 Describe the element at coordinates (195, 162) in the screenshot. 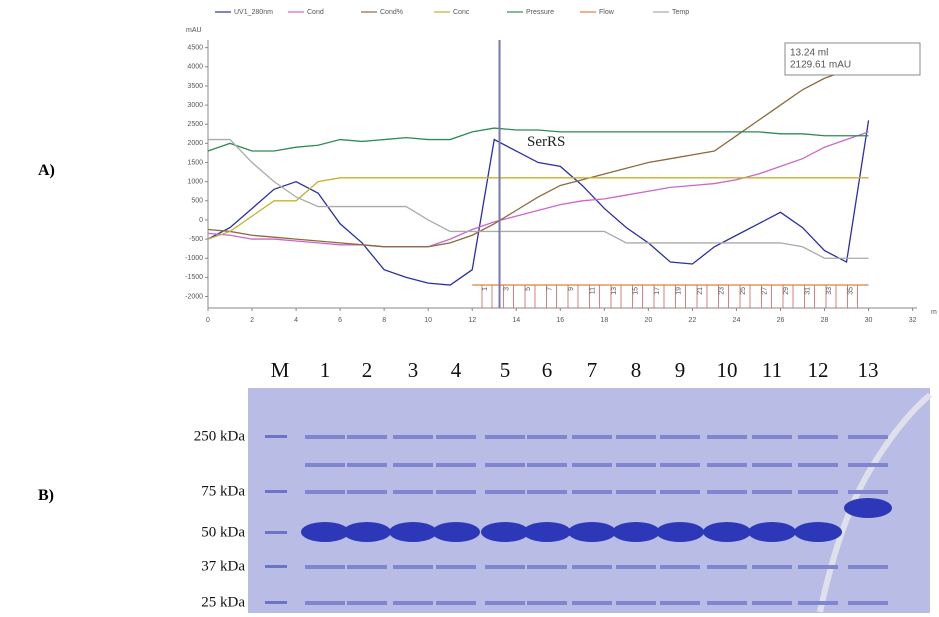

I see `y-tick-label: 1500` at that location.